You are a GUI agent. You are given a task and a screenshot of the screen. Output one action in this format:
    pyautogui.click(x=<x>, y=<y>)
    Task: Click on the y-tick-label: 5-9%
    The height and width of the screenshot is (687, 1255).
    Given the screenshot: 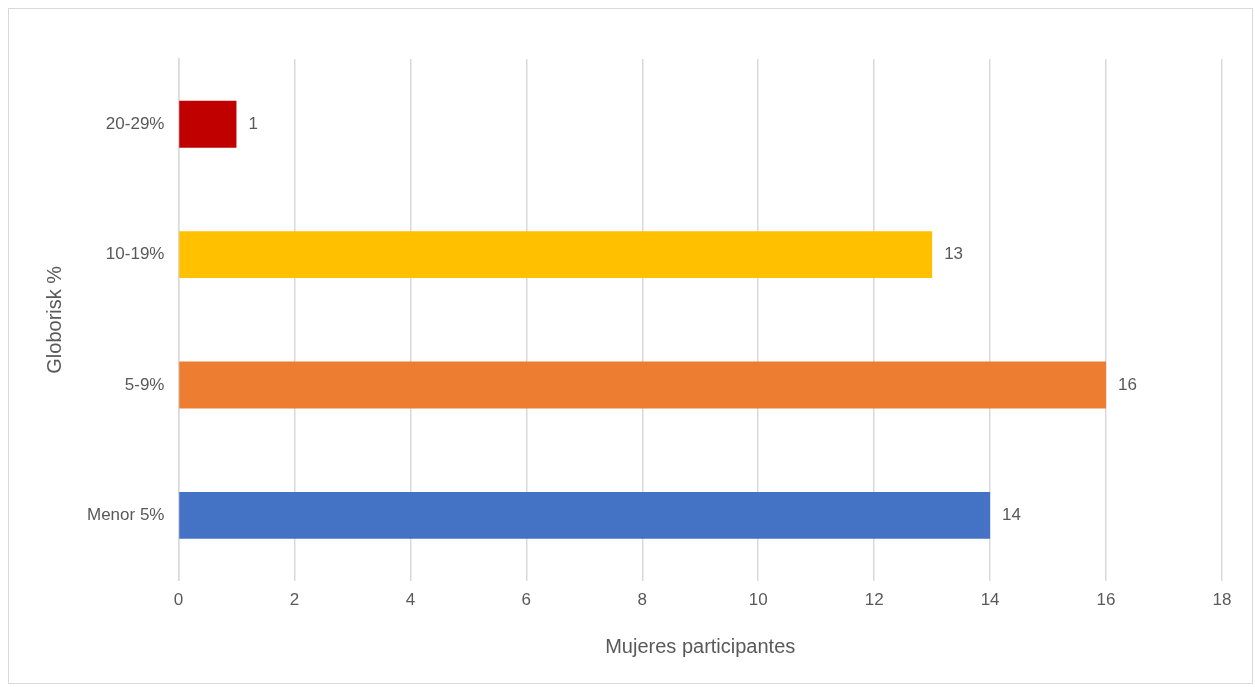 What is the action you would take?
    pyautogui.click(x=144, y=384)
    